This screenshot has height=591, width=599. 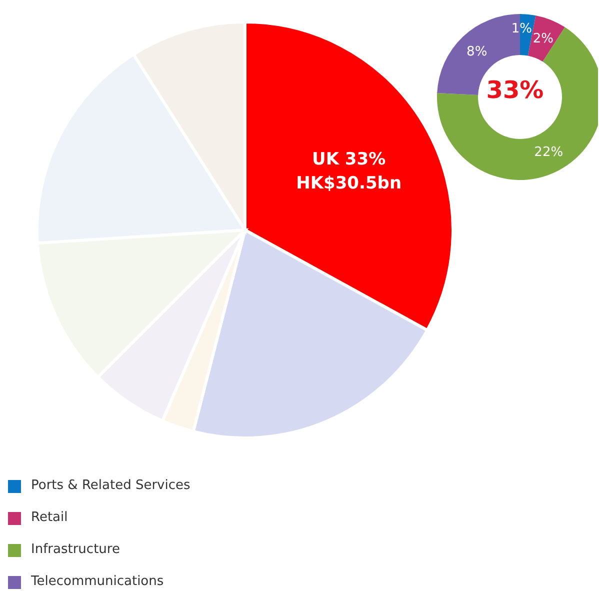 What do you see at coordinates (477, 52) in the screenshot?
I see `data-label: 8%` at bounding box center [477, 52].